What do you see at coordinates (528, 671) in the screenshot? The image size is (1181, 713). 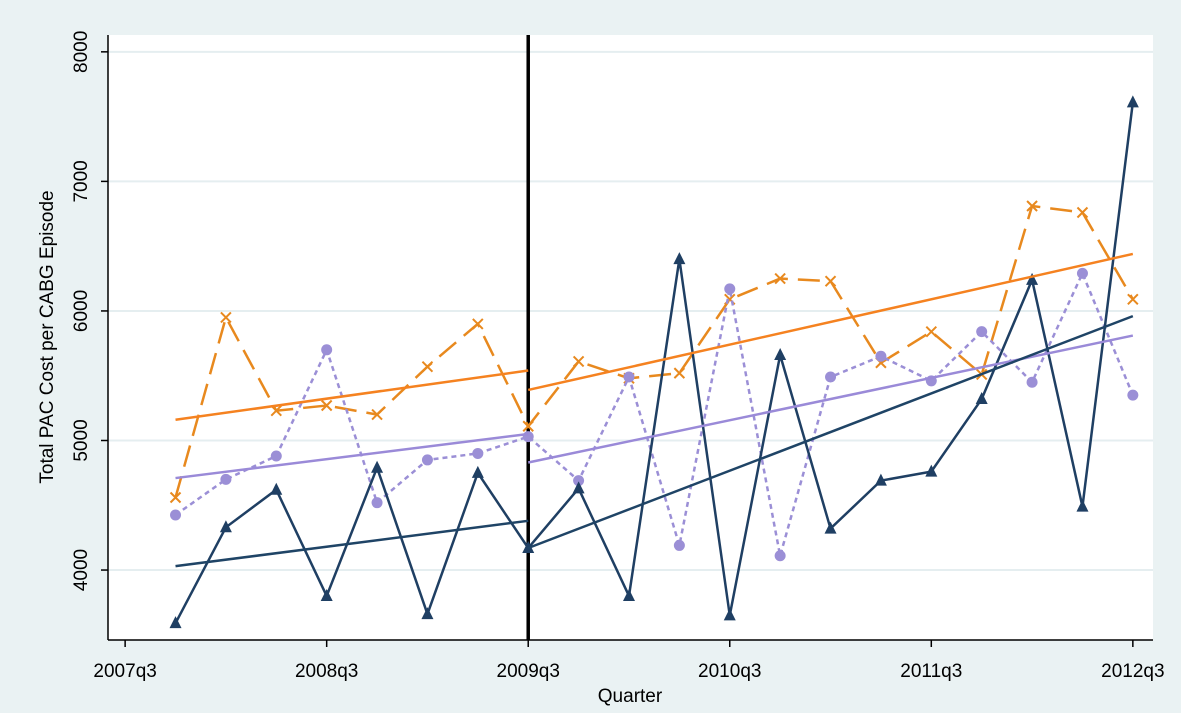 I see `x-tick-label: 2009q3` at bounding box center [528, 671].